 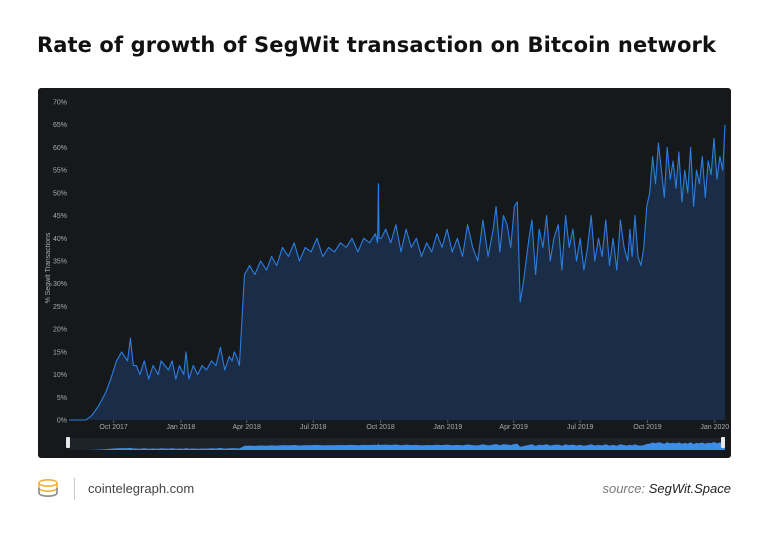 I want to click on x-tick-label: Oct 2017, so click(x=113, y=427).